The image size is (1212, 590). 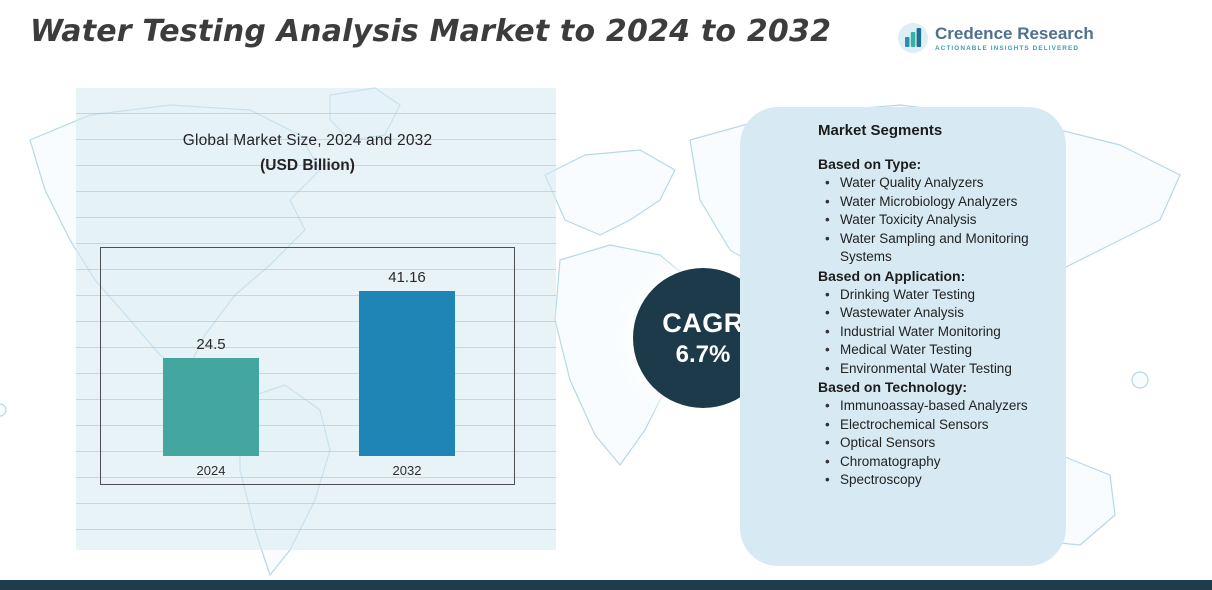 I want to click on bar-chart: 24.5 41.16 2024 2032, so click(x=307, y=366).